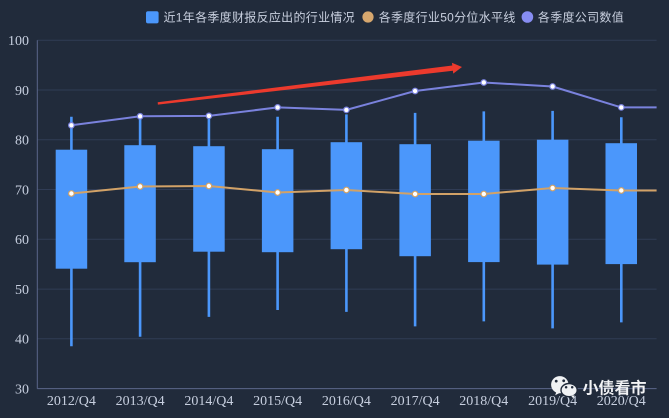  Describe the element at coordinates (22, 240) in the screenshot. I see `svg-text: 60` at that location.